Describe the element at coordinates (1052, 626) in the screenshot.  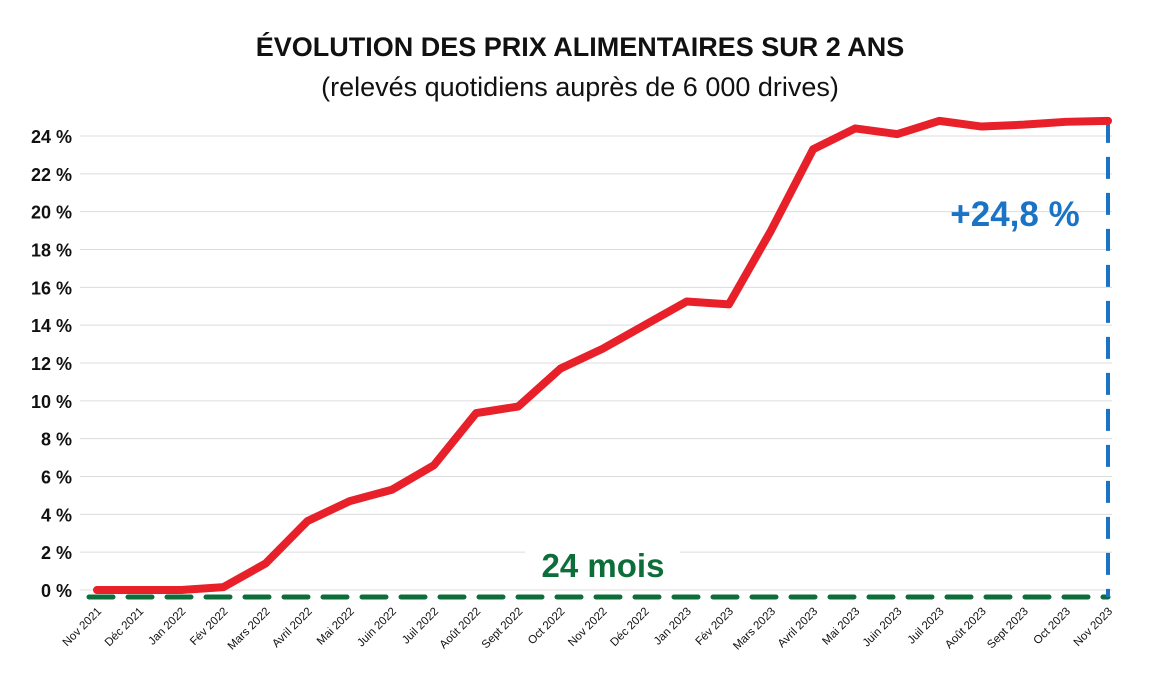
I see `x-tick-label: Oct 2023` at that location.